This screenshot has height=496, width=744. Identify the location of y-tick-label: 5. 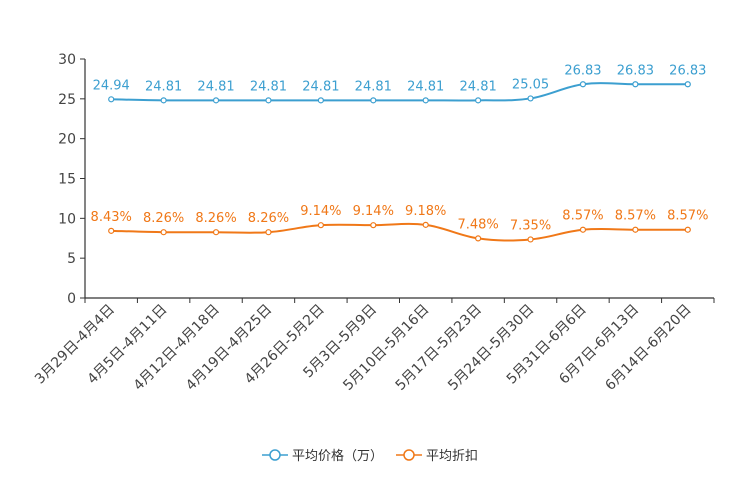
(71, 259).